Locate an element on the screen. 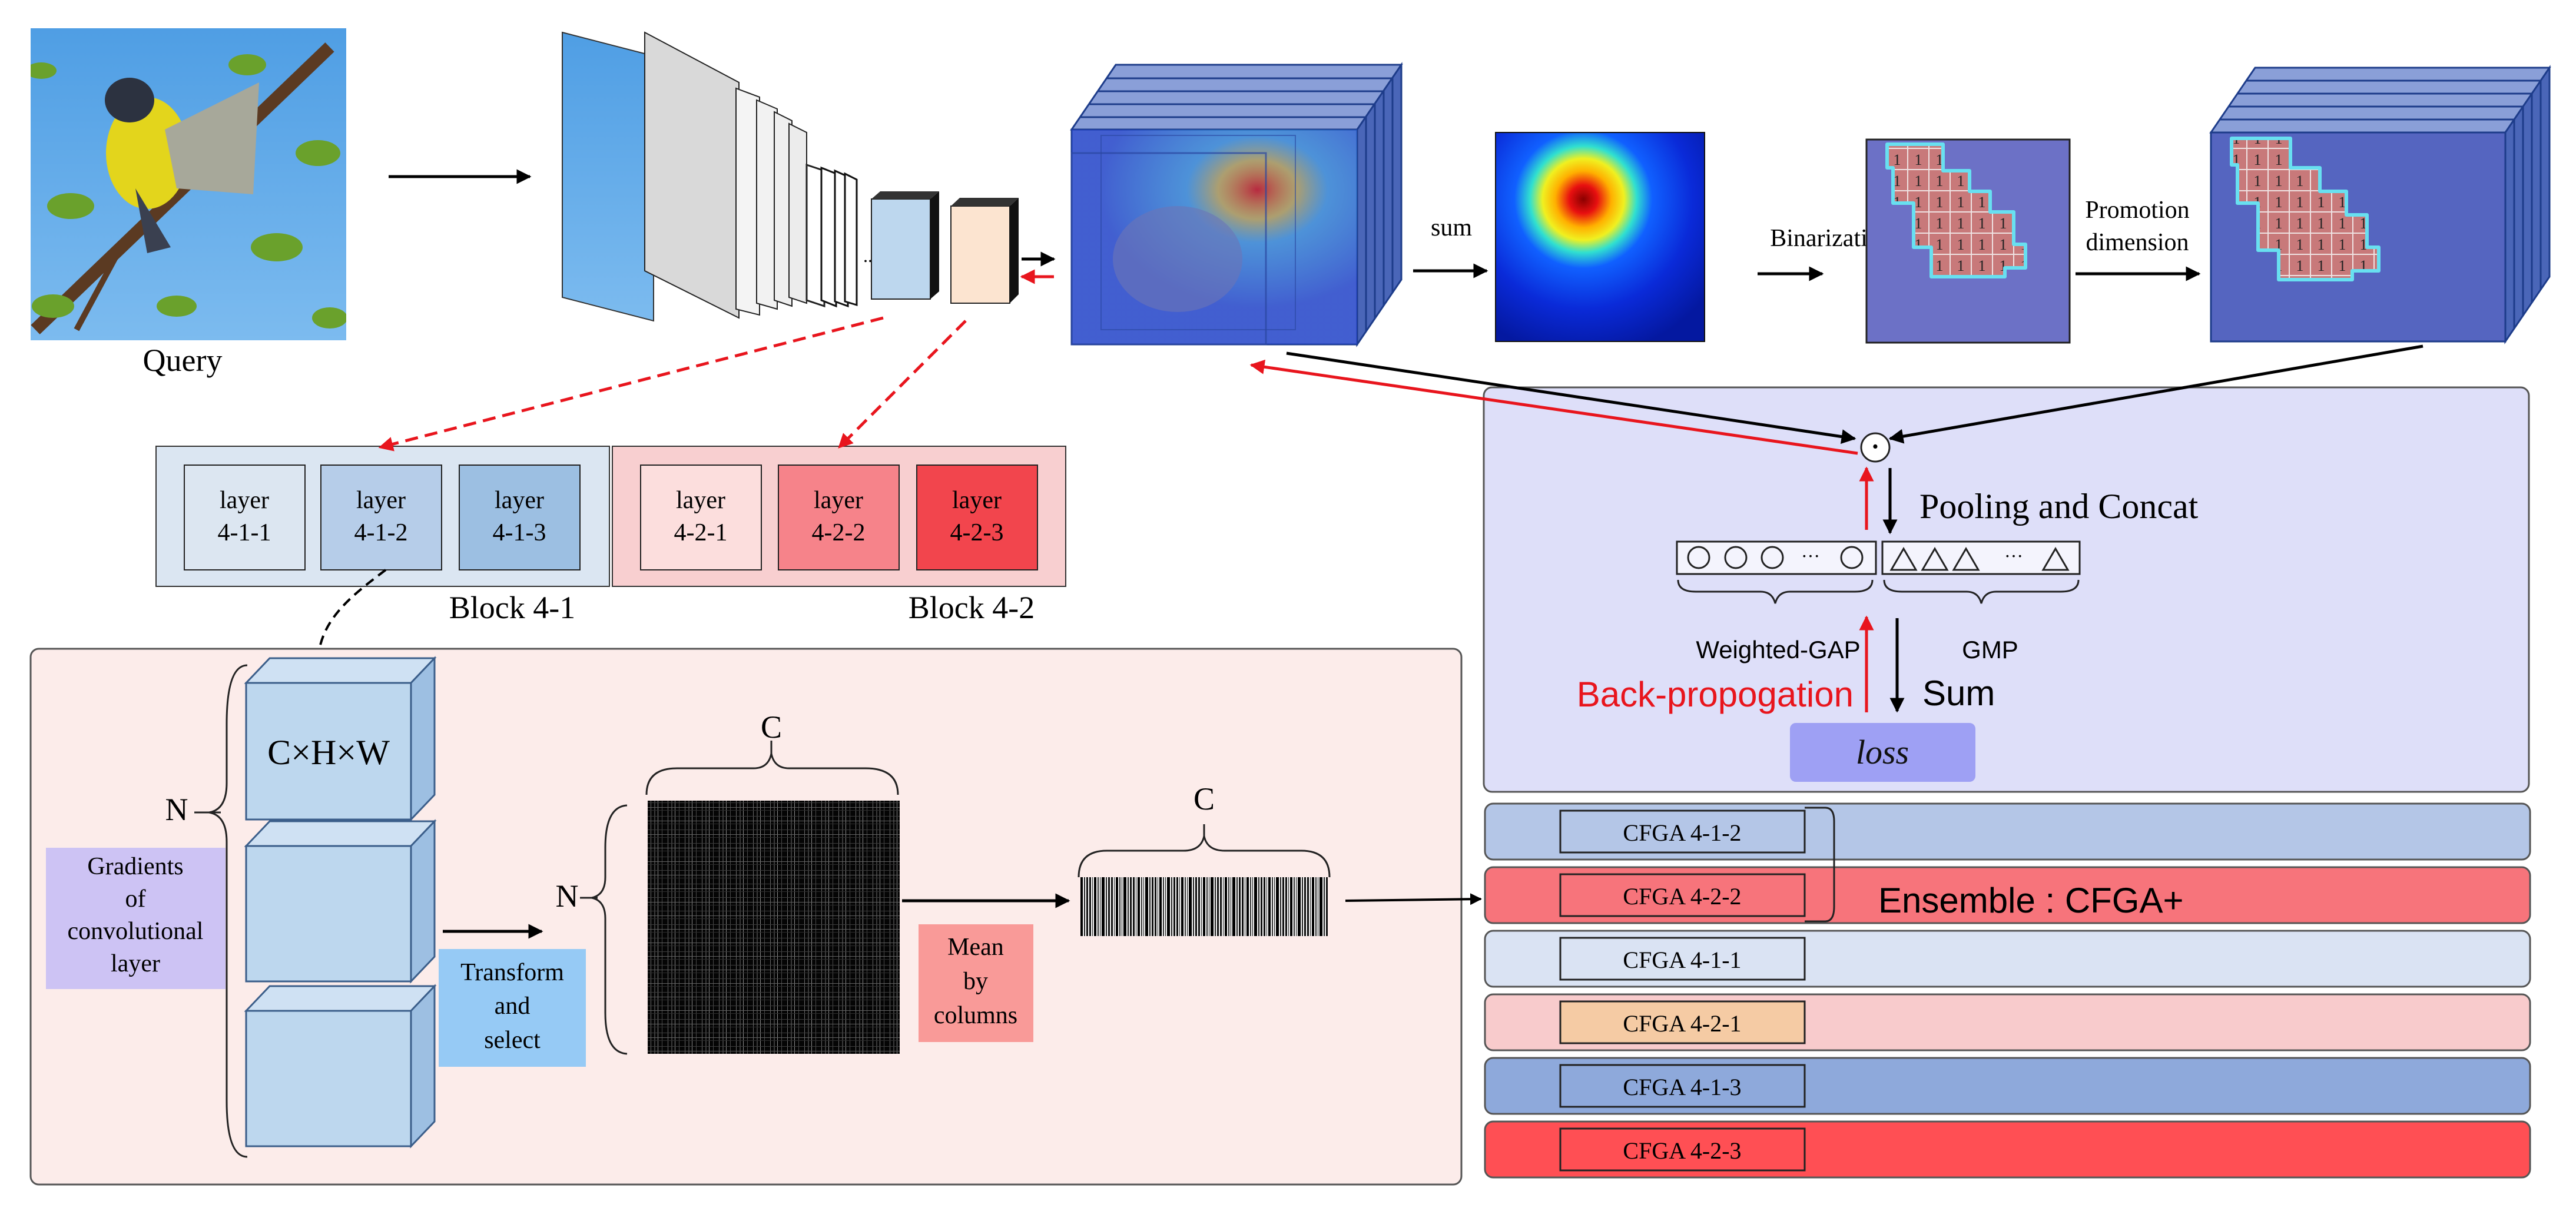 Image resolution: width=2576 pixels, height=1211 pixels. cfga-row: CFGA 4-2-2 is located at coordinates (2007, 895).